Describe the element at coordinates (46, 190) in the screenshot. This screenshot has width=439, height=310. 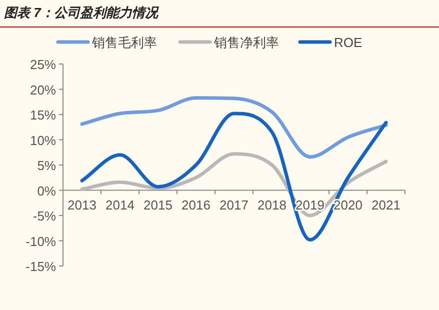
I see `y-tick-label: 0%` at that location.